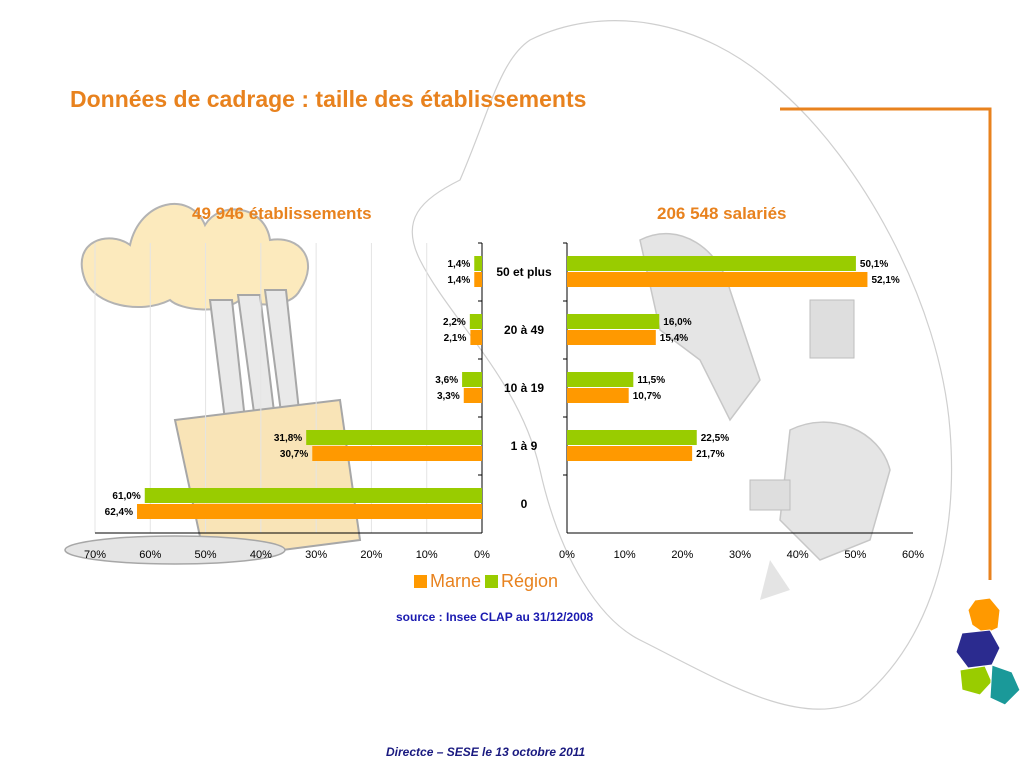 This screenshot has height=768, width=1024. What do you see at coordinates (495, 617) in the screenshot?
I see `source-note: source : Insee CLAP au 31/12/2008` at bounding box center [495, 617].